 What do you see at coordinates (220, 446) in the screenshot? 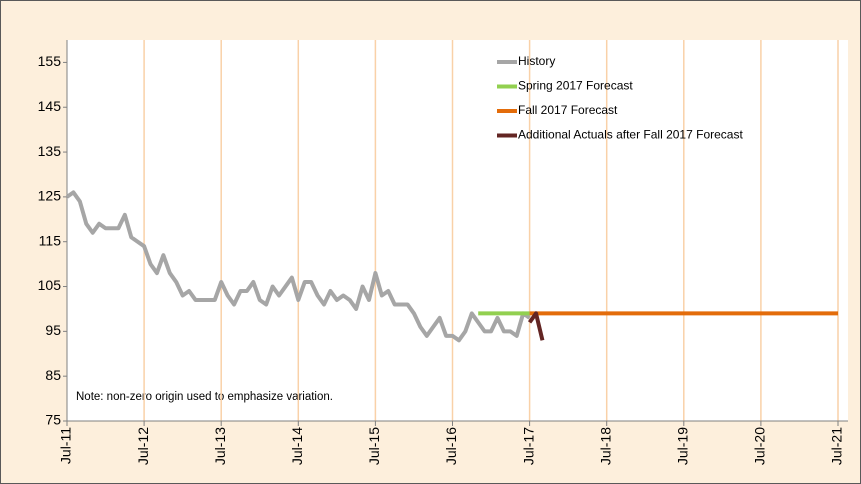
I see `x-tick-label: Jul-13` at bounding box center [220, 446].